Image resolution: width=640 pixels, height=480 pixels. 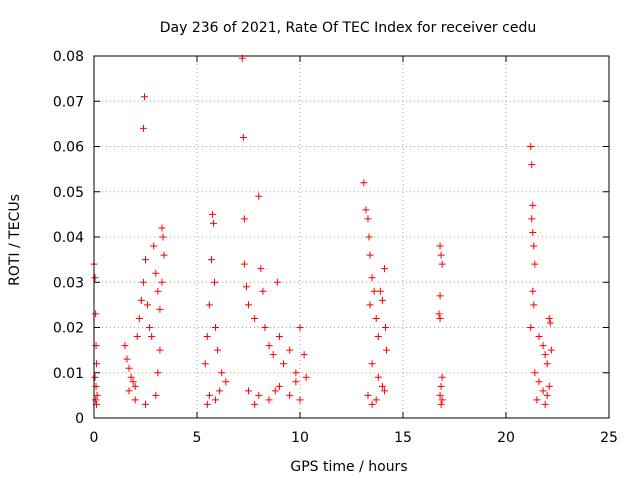 What do you see at coordinates (68, 193) in the screenshot?
I see `y-tick-label: 0.05` at bounding box center [68, 193].